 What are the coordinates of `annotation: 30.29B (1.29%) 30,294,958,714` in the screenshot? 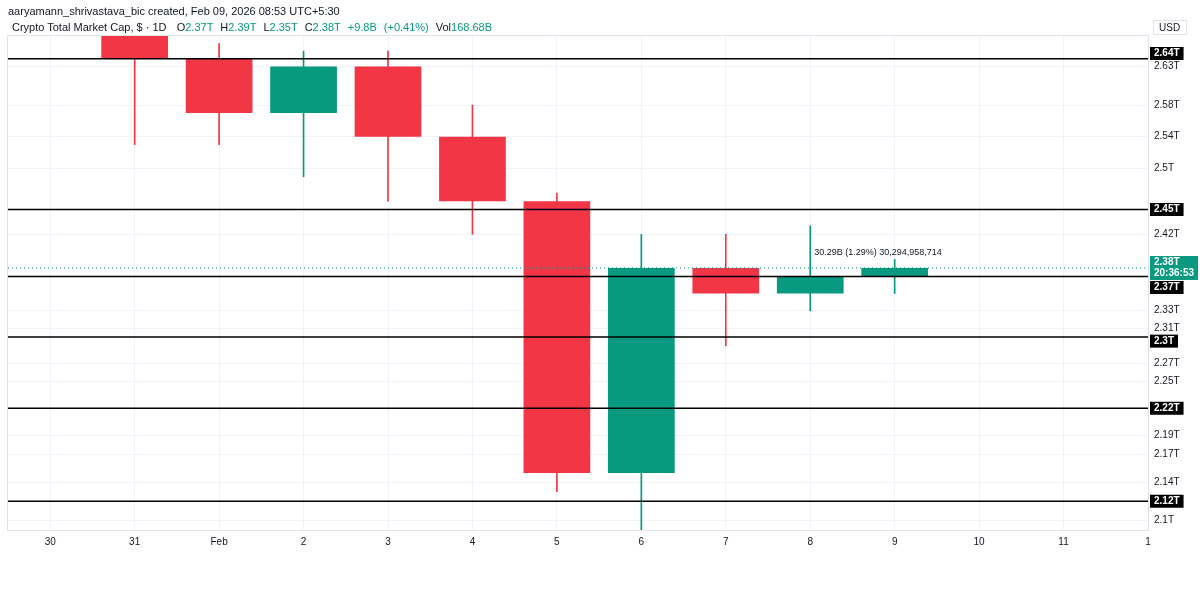 It's located at (878, 251).